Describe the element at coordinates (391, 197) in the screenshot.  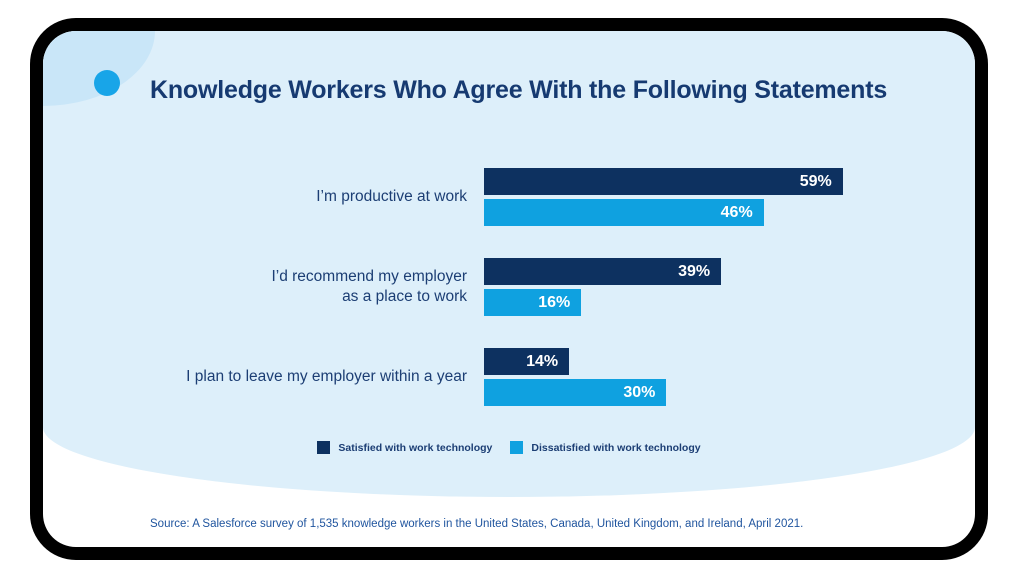
I see `category-label-line: I’m productive at work` at that location.